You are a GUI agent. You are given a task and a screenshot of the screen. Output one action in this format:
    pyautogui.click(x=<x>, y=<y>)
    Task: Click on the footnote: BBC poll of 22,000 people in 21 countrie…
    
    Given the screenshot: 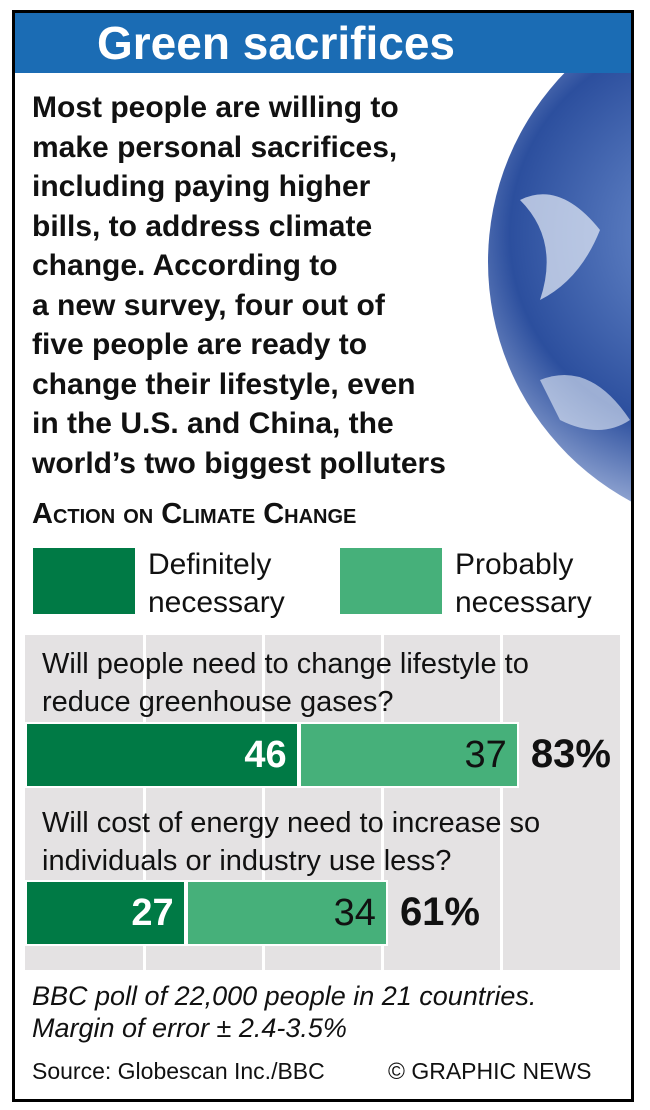 What is the action you would take?
    pyautogui.click(x=284, y=1012)
    